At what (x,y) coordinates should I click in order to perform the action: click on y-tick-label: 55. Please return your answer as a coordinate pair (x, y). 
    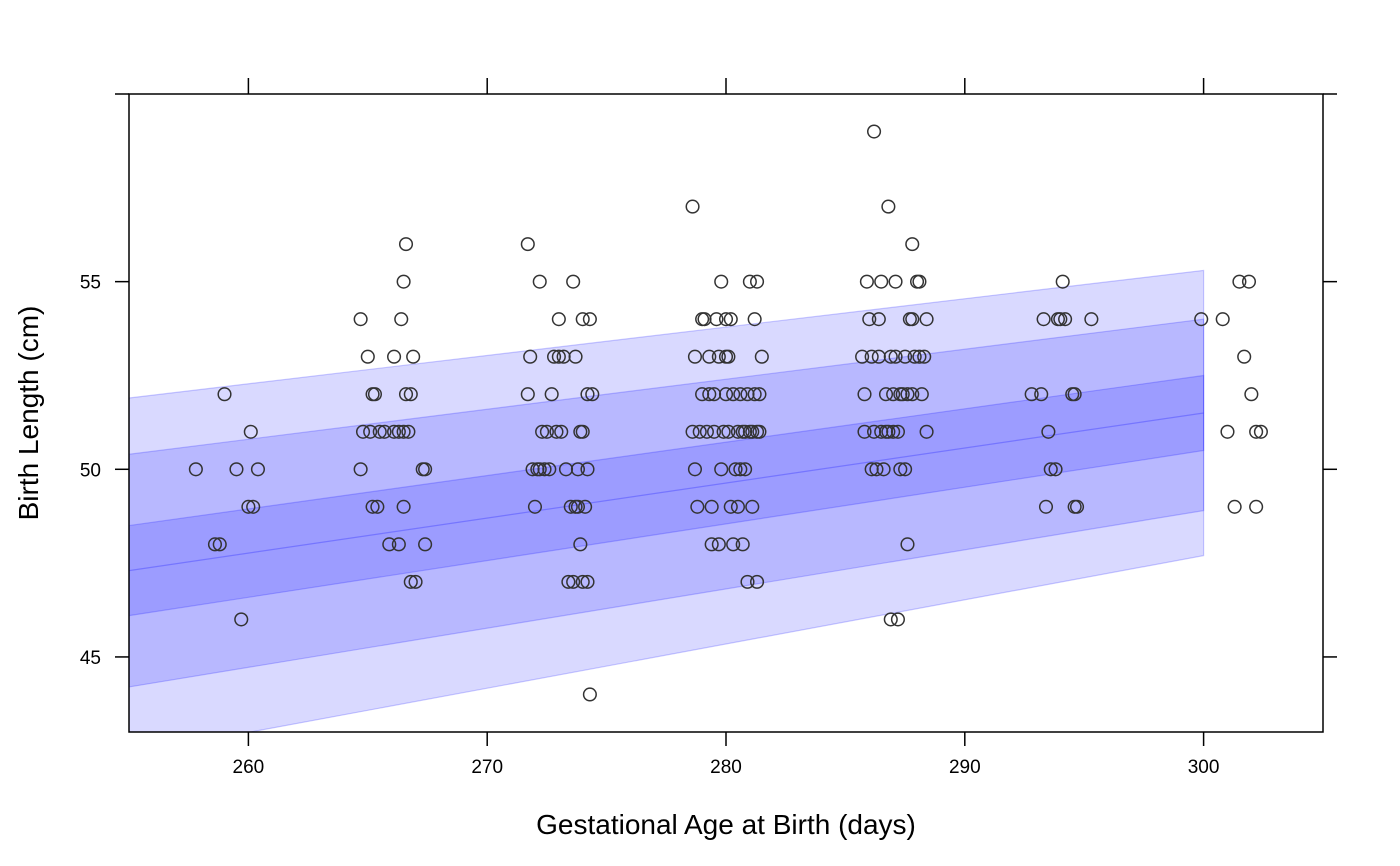
    Looking at the image, I should click on (90, 283).